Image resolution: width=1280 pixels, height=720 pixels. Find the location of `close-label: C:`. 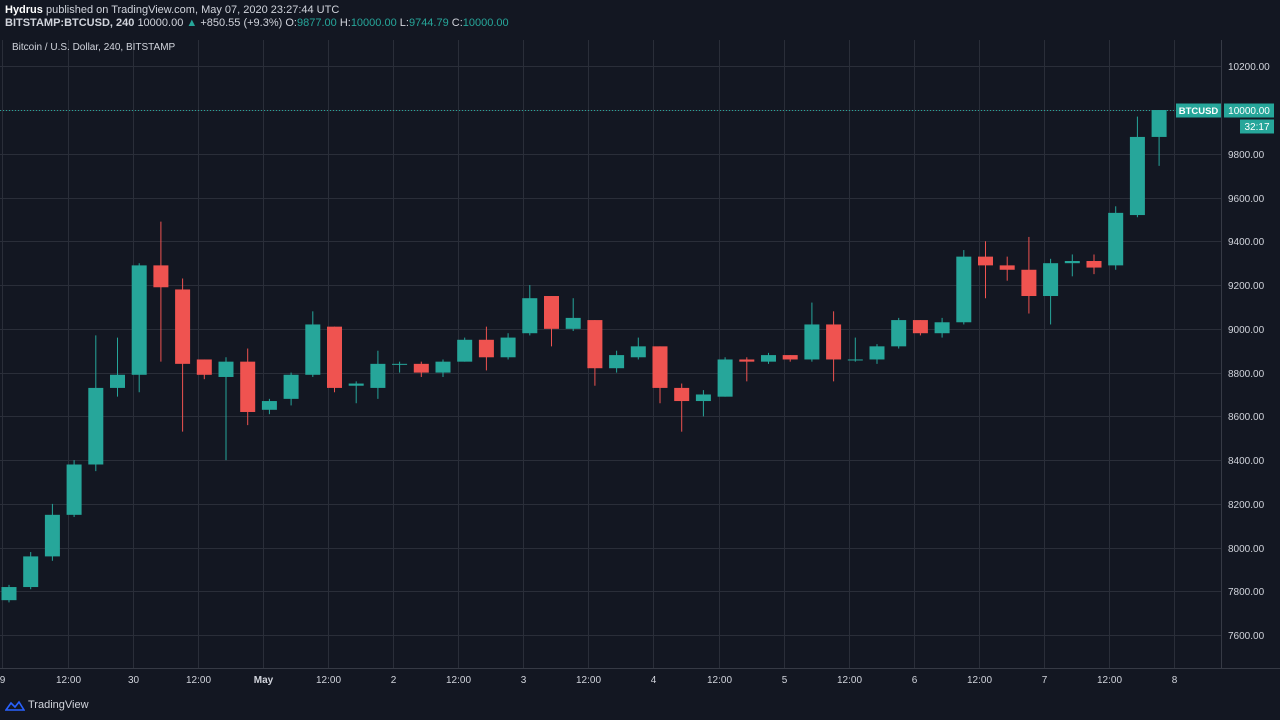

close-label: C: is located at coordinates (457, 23).